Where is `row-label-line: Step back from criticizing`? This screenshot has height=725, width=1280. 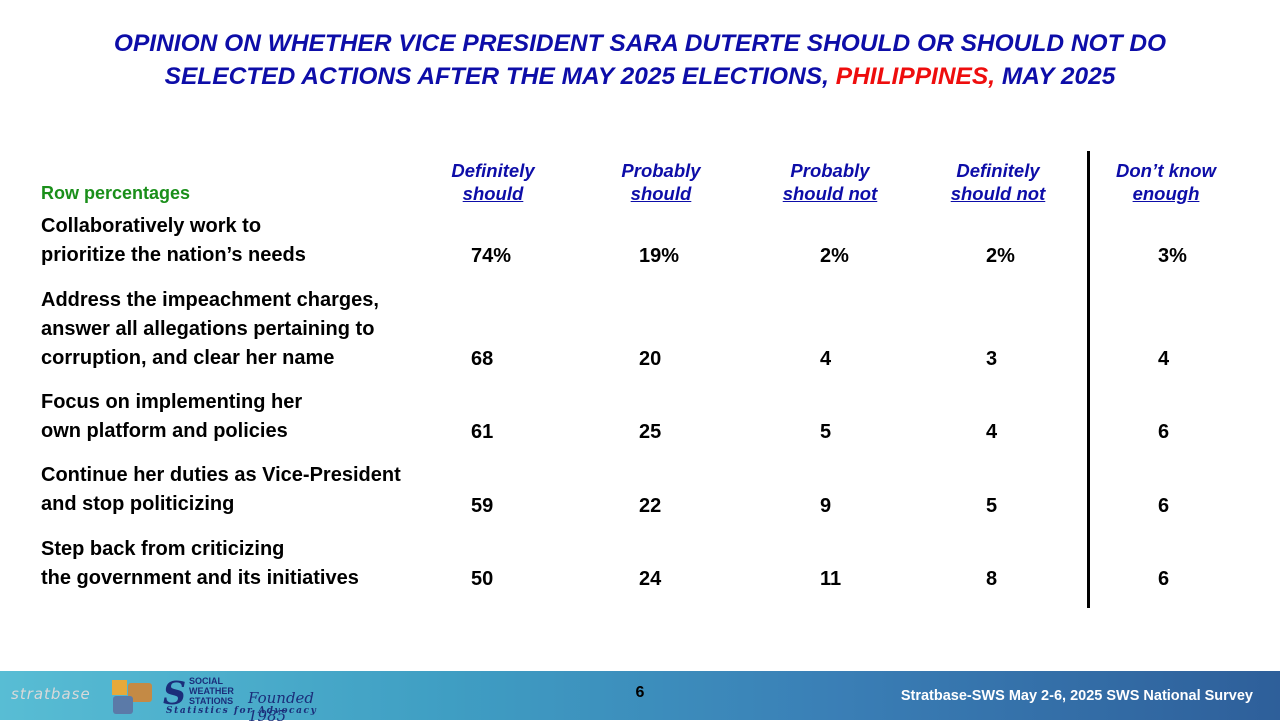
row-label-line: Step back from criticizing is located at coordinates (163, 549).